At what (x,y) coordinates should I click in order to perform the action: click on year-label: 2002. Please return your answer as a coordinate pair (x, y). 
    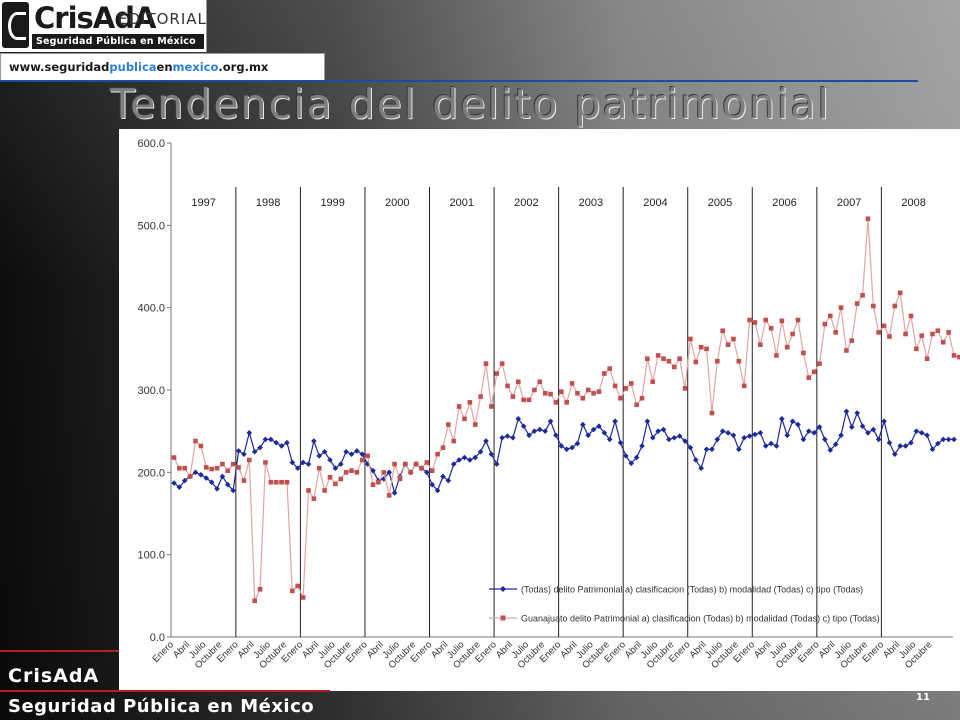
    Looking at the image, I should click on (526, 203).